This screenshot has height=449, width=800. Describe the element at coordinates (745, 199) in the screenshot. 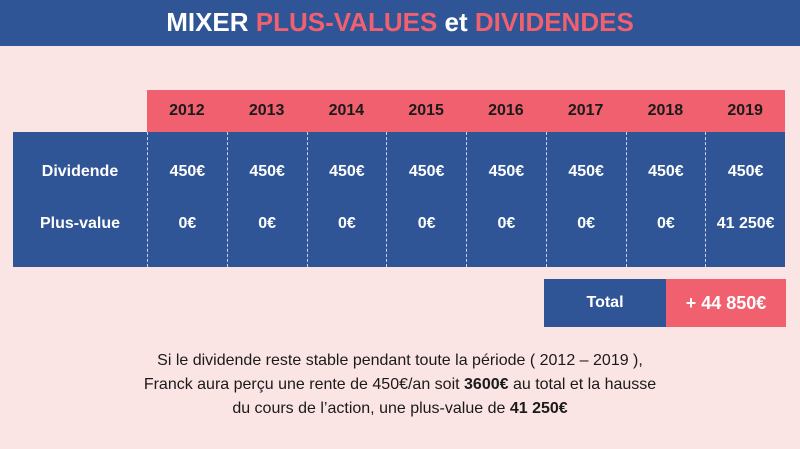

I see `year-column: 450€ 41 250€` at that location.